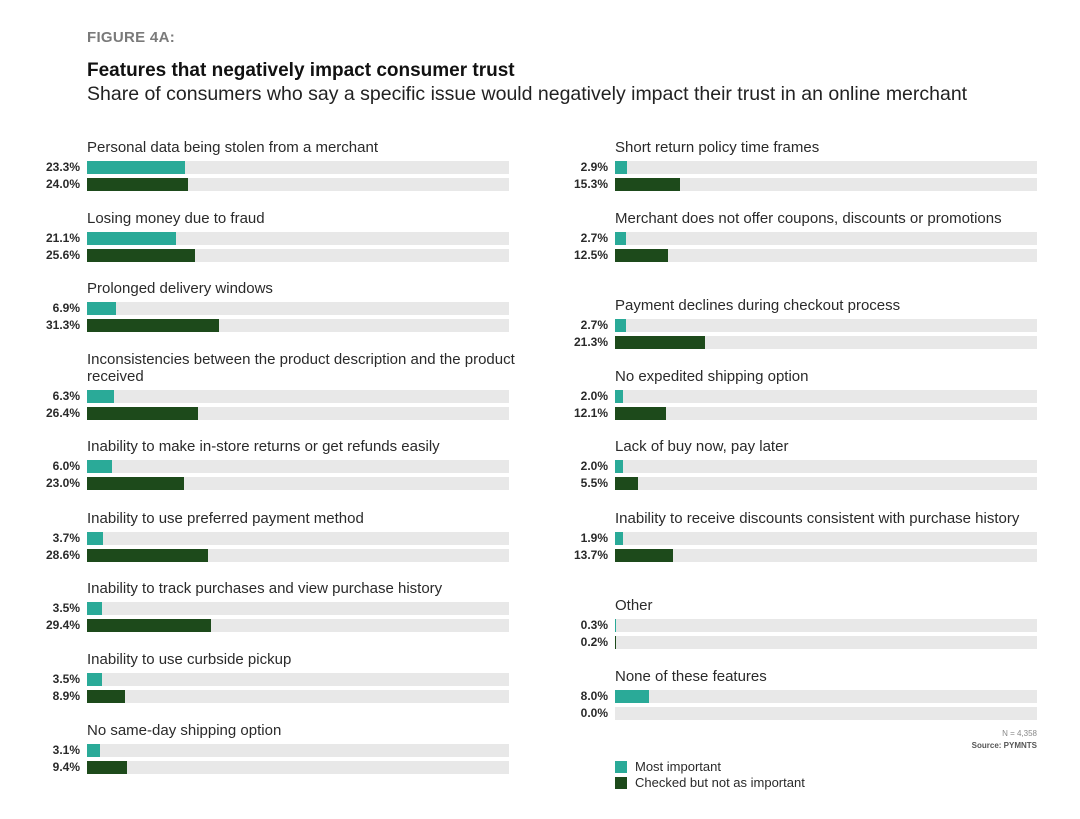 Image resolution: width=1080 pixels, height=819 pixels. I want to click on value-label-most-important: 23.3%, so click(62, 167).